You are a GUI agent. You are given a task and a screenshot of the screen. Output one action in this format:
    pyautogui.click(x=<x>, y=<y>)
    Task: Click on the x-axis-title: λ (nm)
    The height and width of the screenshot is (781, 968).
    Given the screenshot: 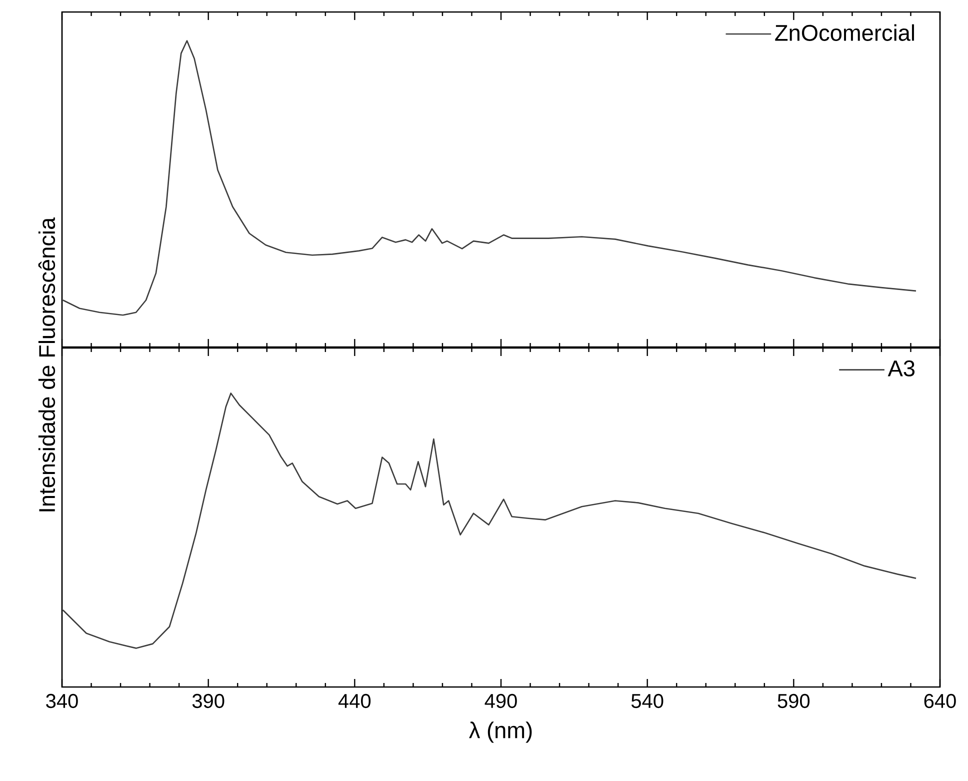 What is the action you would take?
    pyautogui.click(x=500, y=732)
    